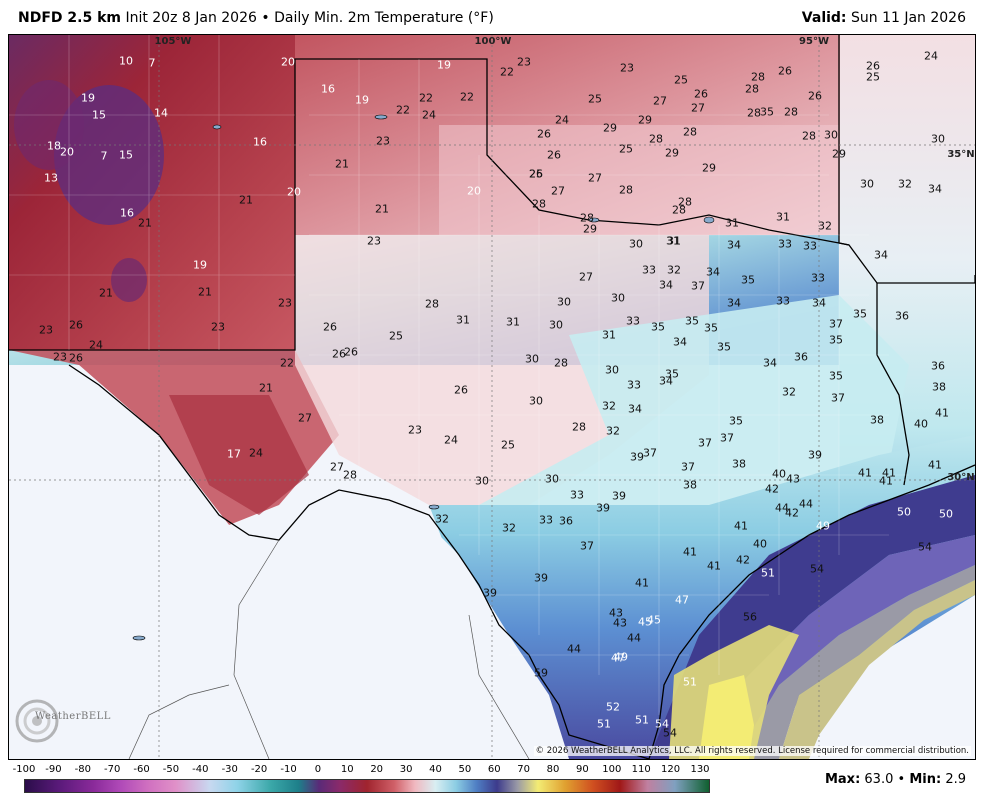 This screenshot has height=808, width=984. I want to click on swirl-logo-icon, so click(37, 721).